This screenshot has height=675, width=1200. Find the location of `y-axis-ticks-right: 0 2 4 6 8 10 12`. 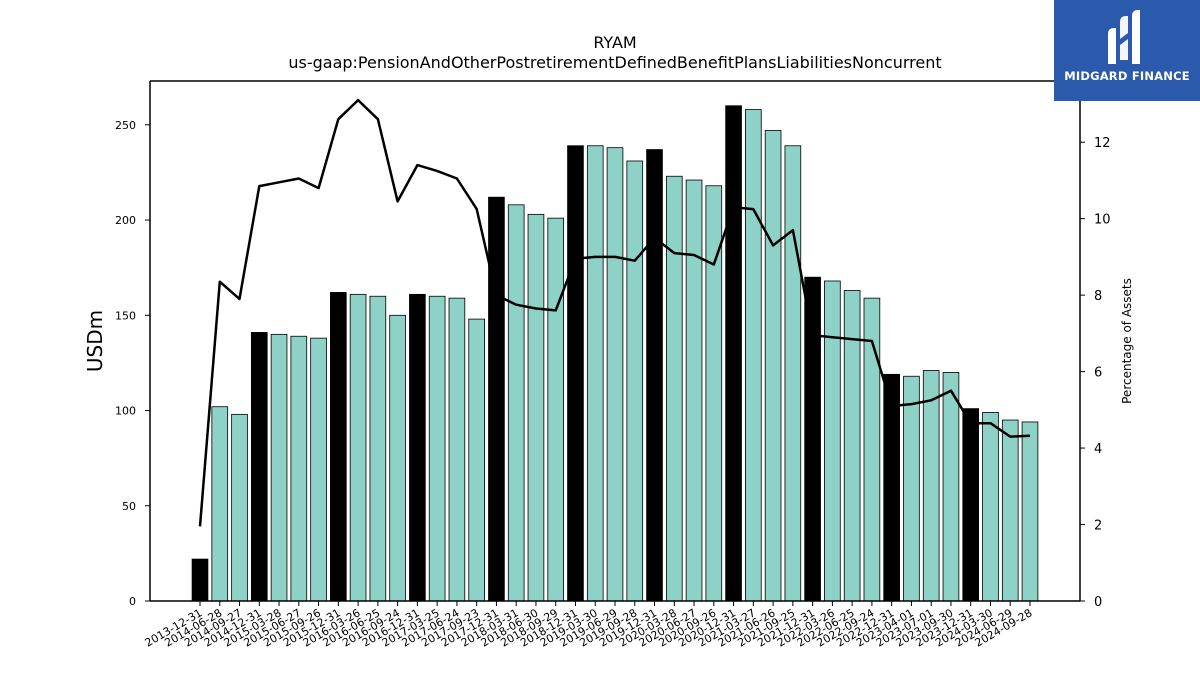

y-axis-ticks-right: 0 2 4 6 8 10 12 is located at coordinates (1095, 373).